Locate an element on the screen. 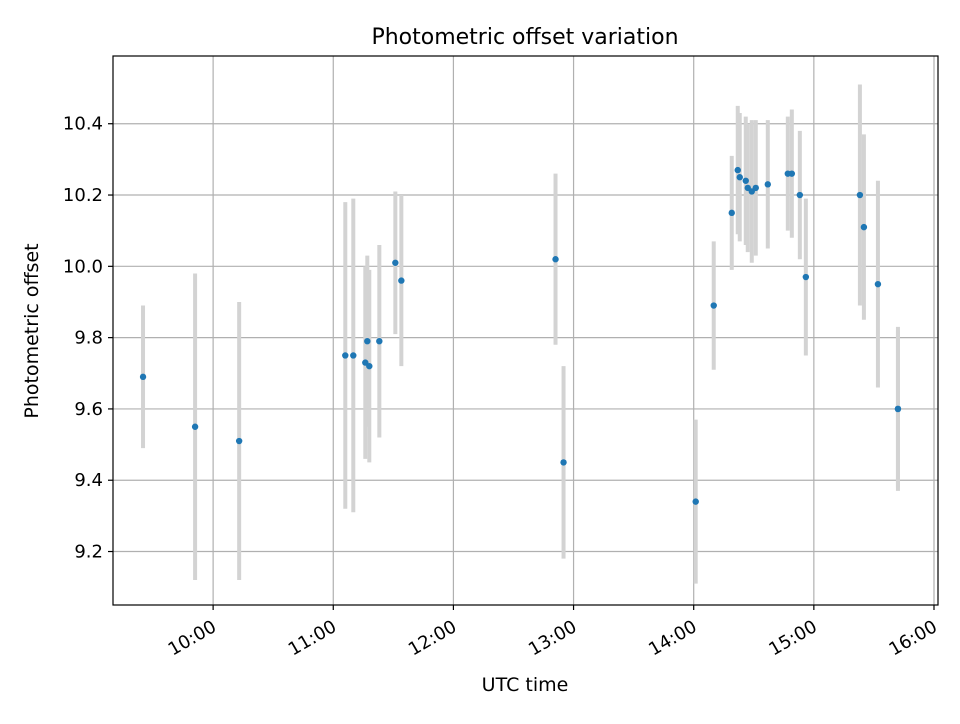 The width and height of the screenshot is (960, 724). x-tick-label: 12:00 is located at coordinates (432, 638).